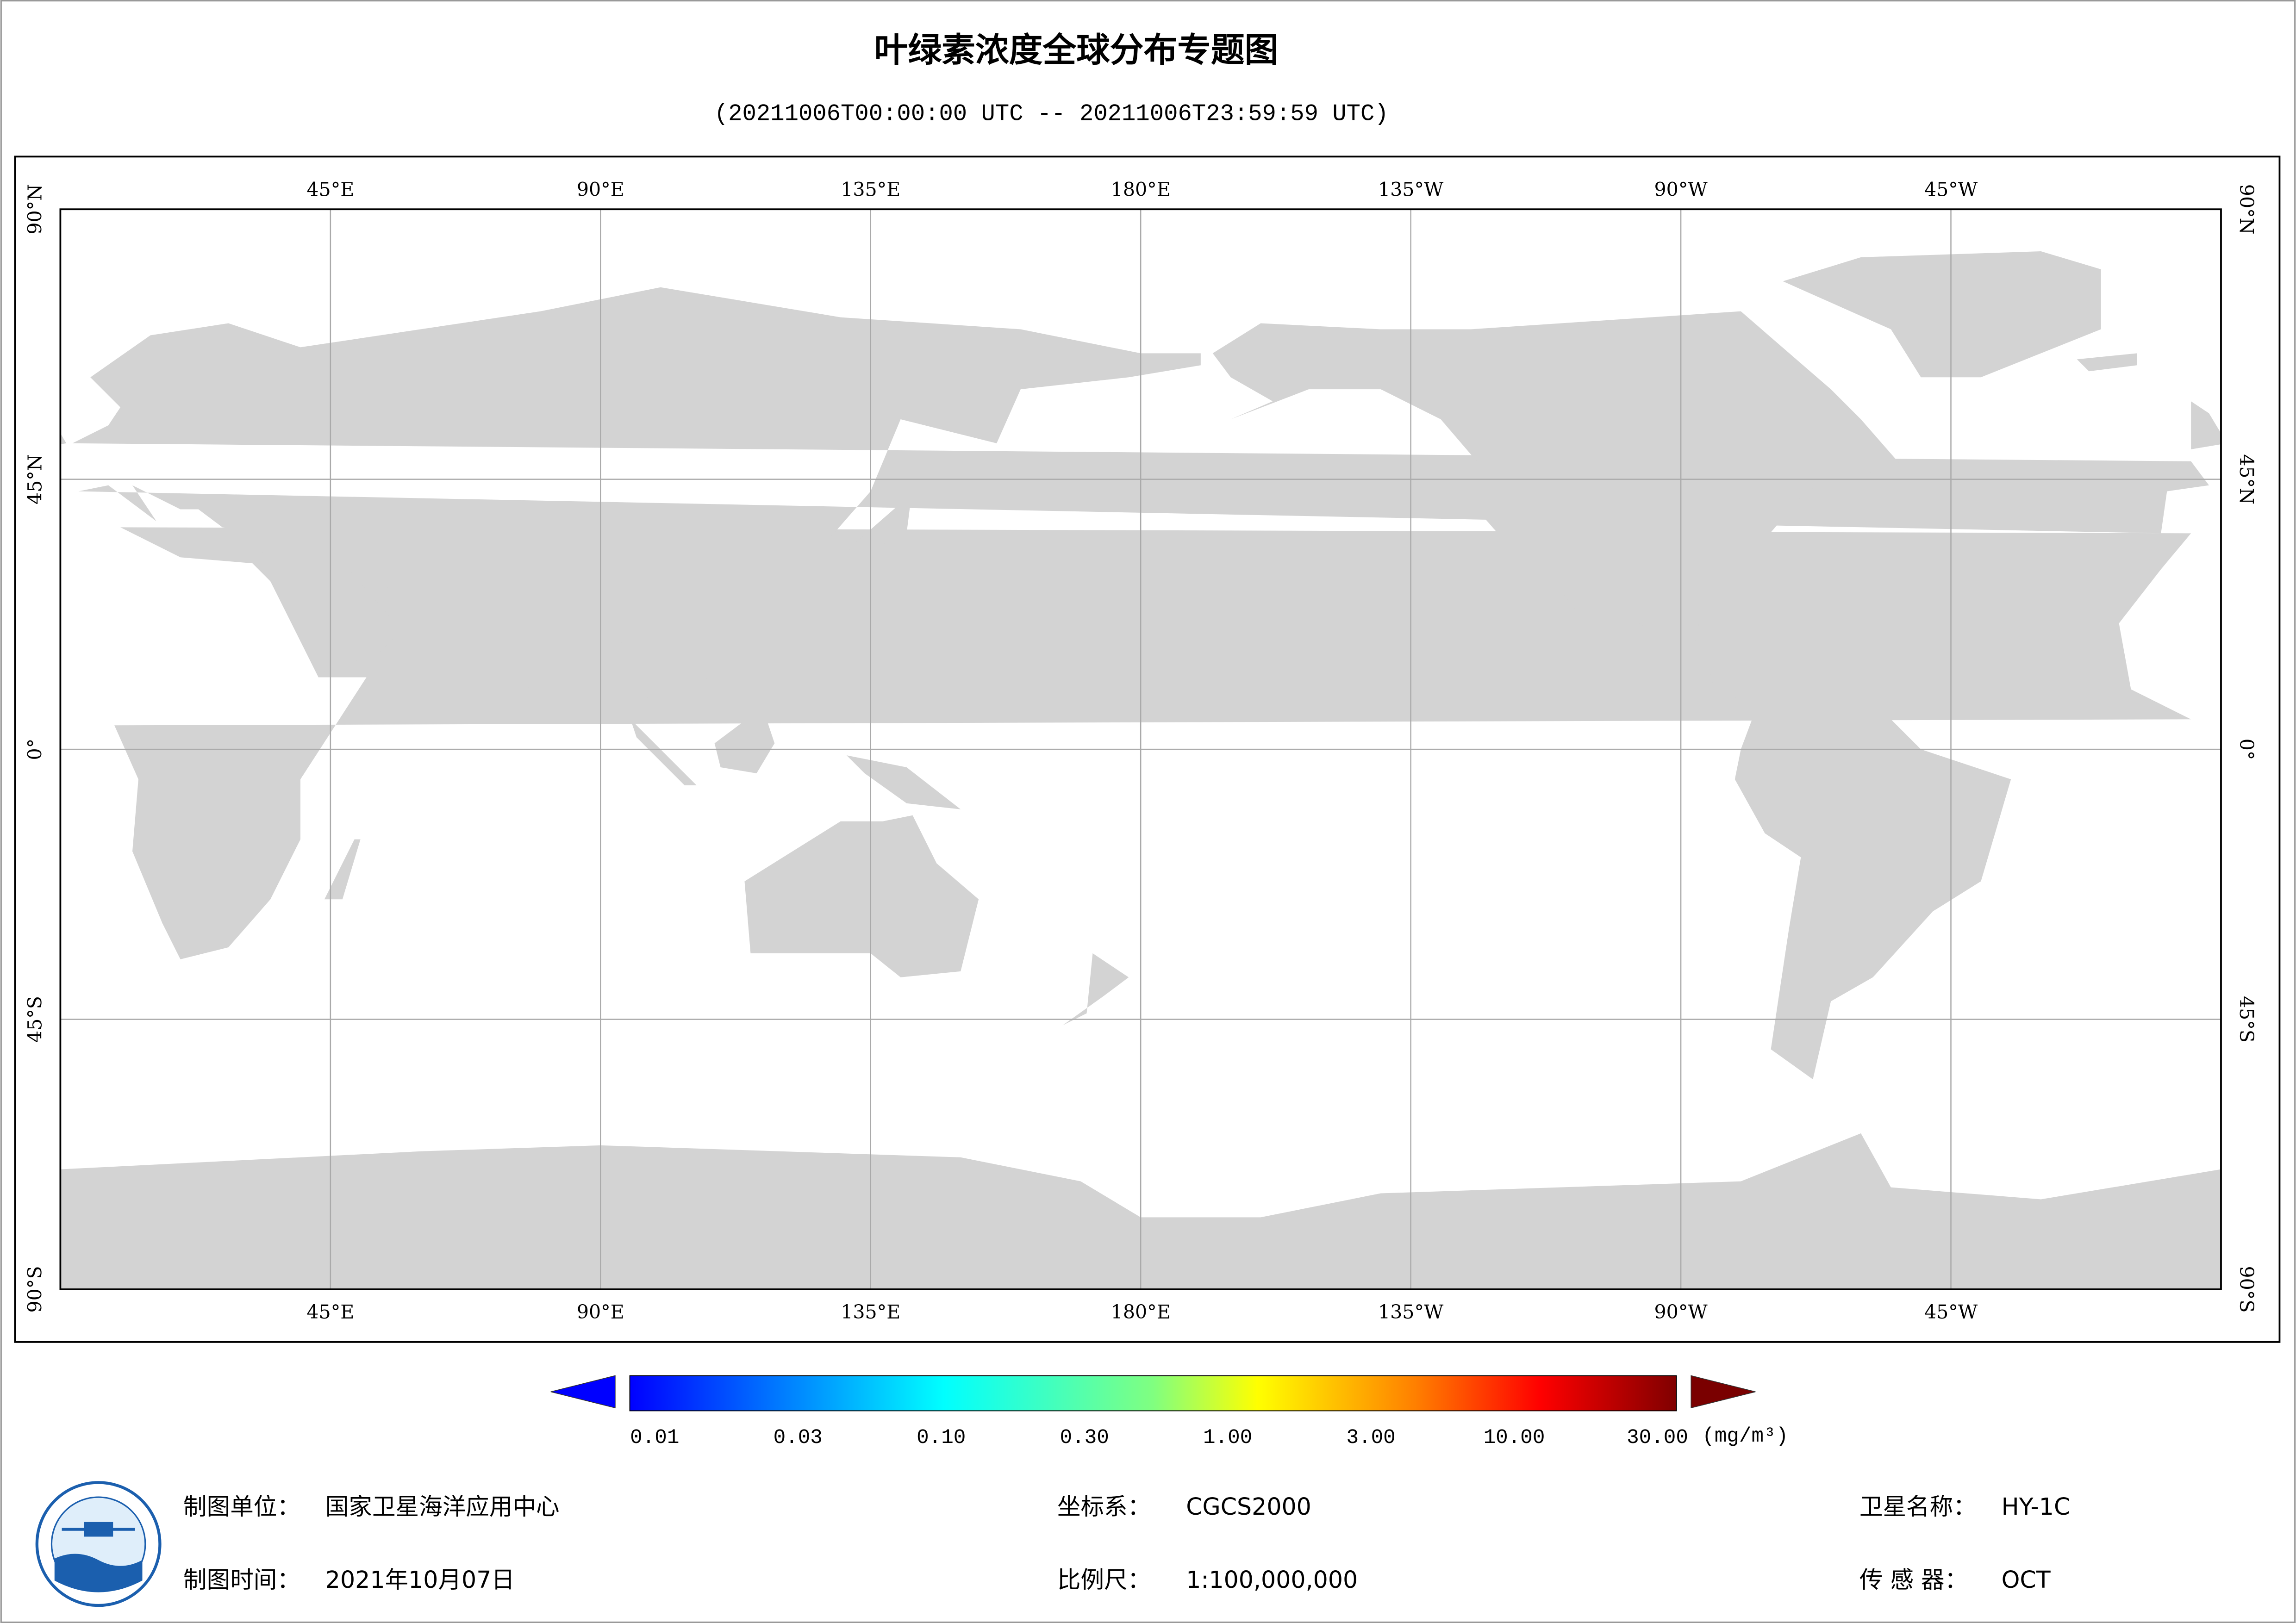 The image size is (2296, 1623). What do you see at coordinates (1159, 1437) in the screenshot?
I see `colorbar-ticks: 0.01 0.03 0.10 0.30 1.00 3.00 10.00 30.00` at bounding box center [1159, 1437].